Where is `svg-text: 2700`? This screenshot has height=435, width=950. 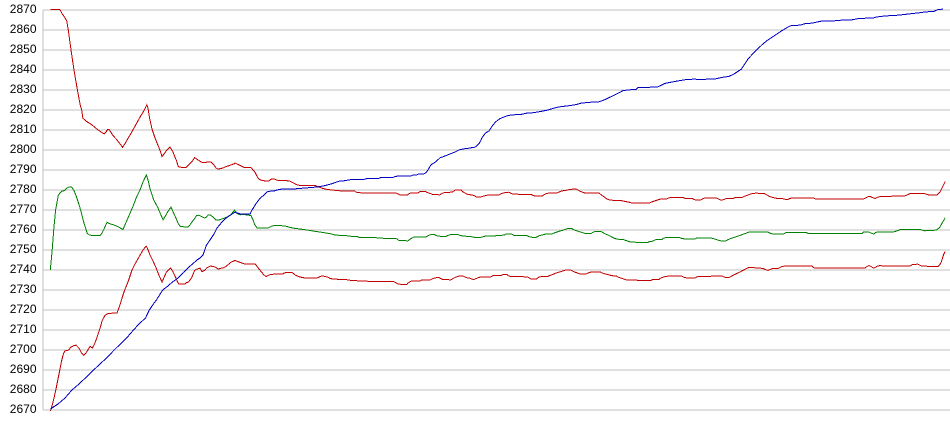 svg-text: 2700 is located at coordinates (23, 349).